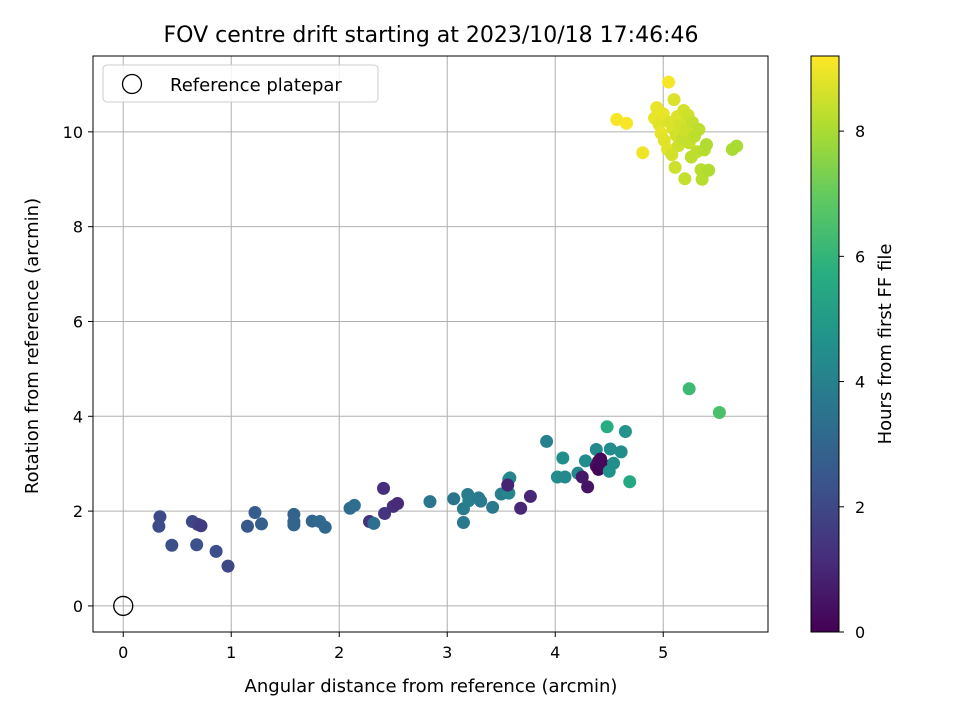 The width and height of the screenshot is (960, 720). I want to click on y-tick-label: 2, so click(78, 511).